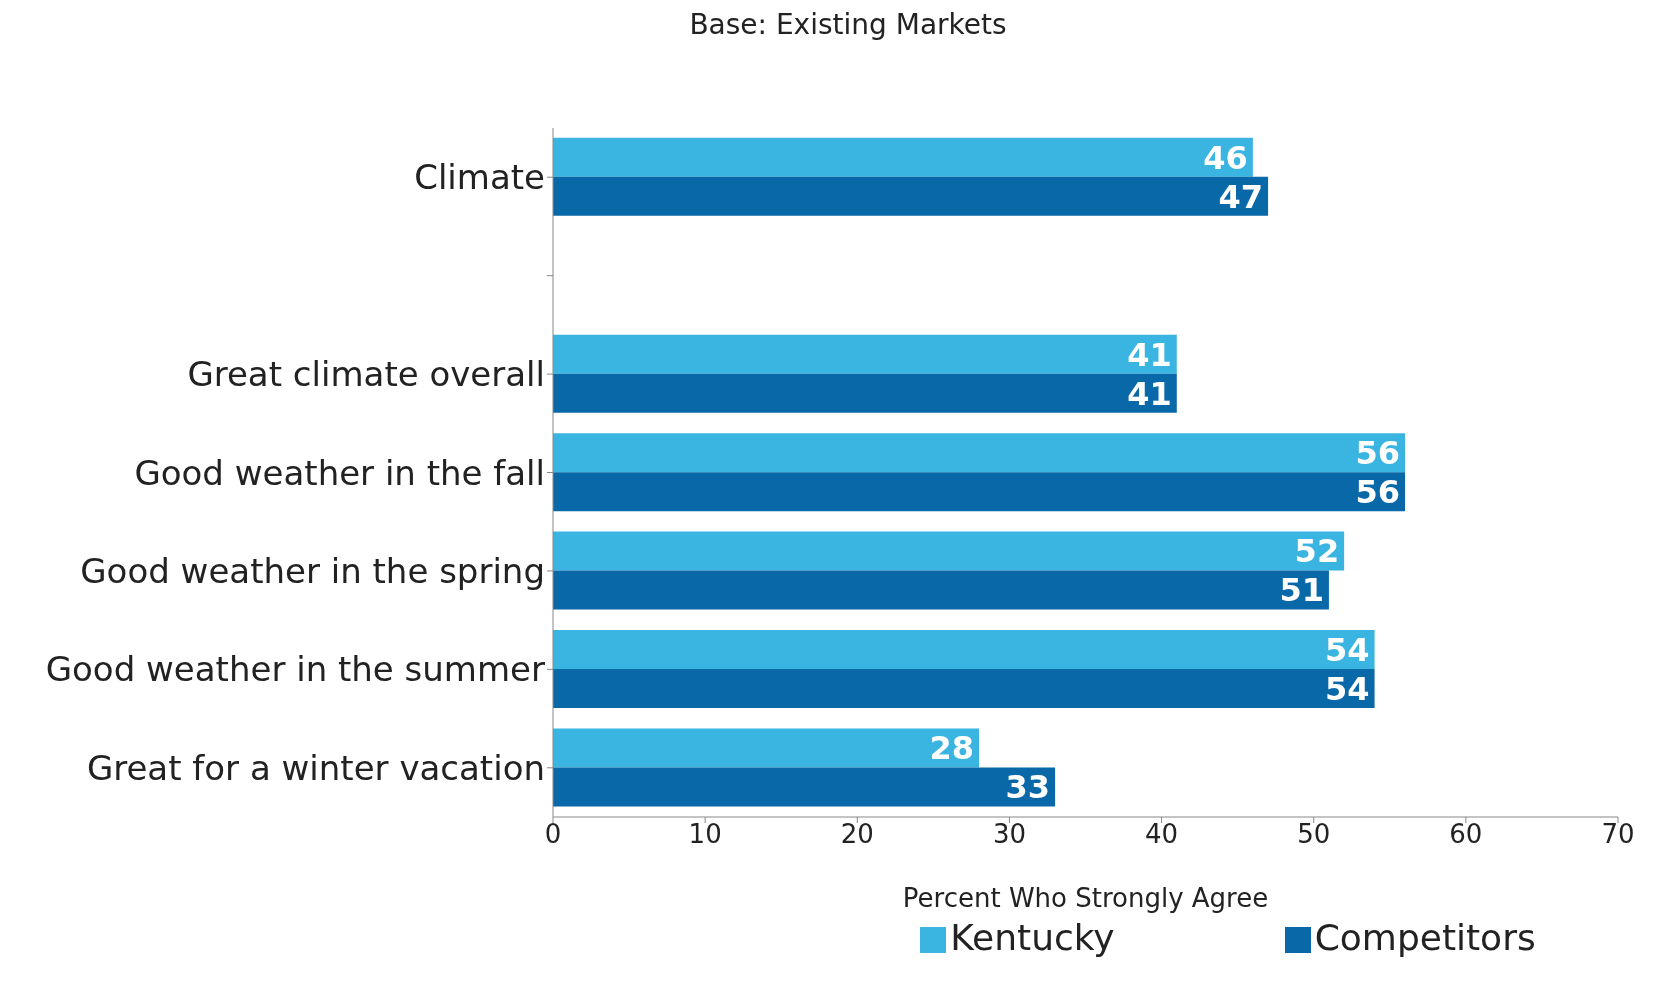 This screenshot has width=1680, height=987. I want to click on data-label: 51, so click(1301, 590).